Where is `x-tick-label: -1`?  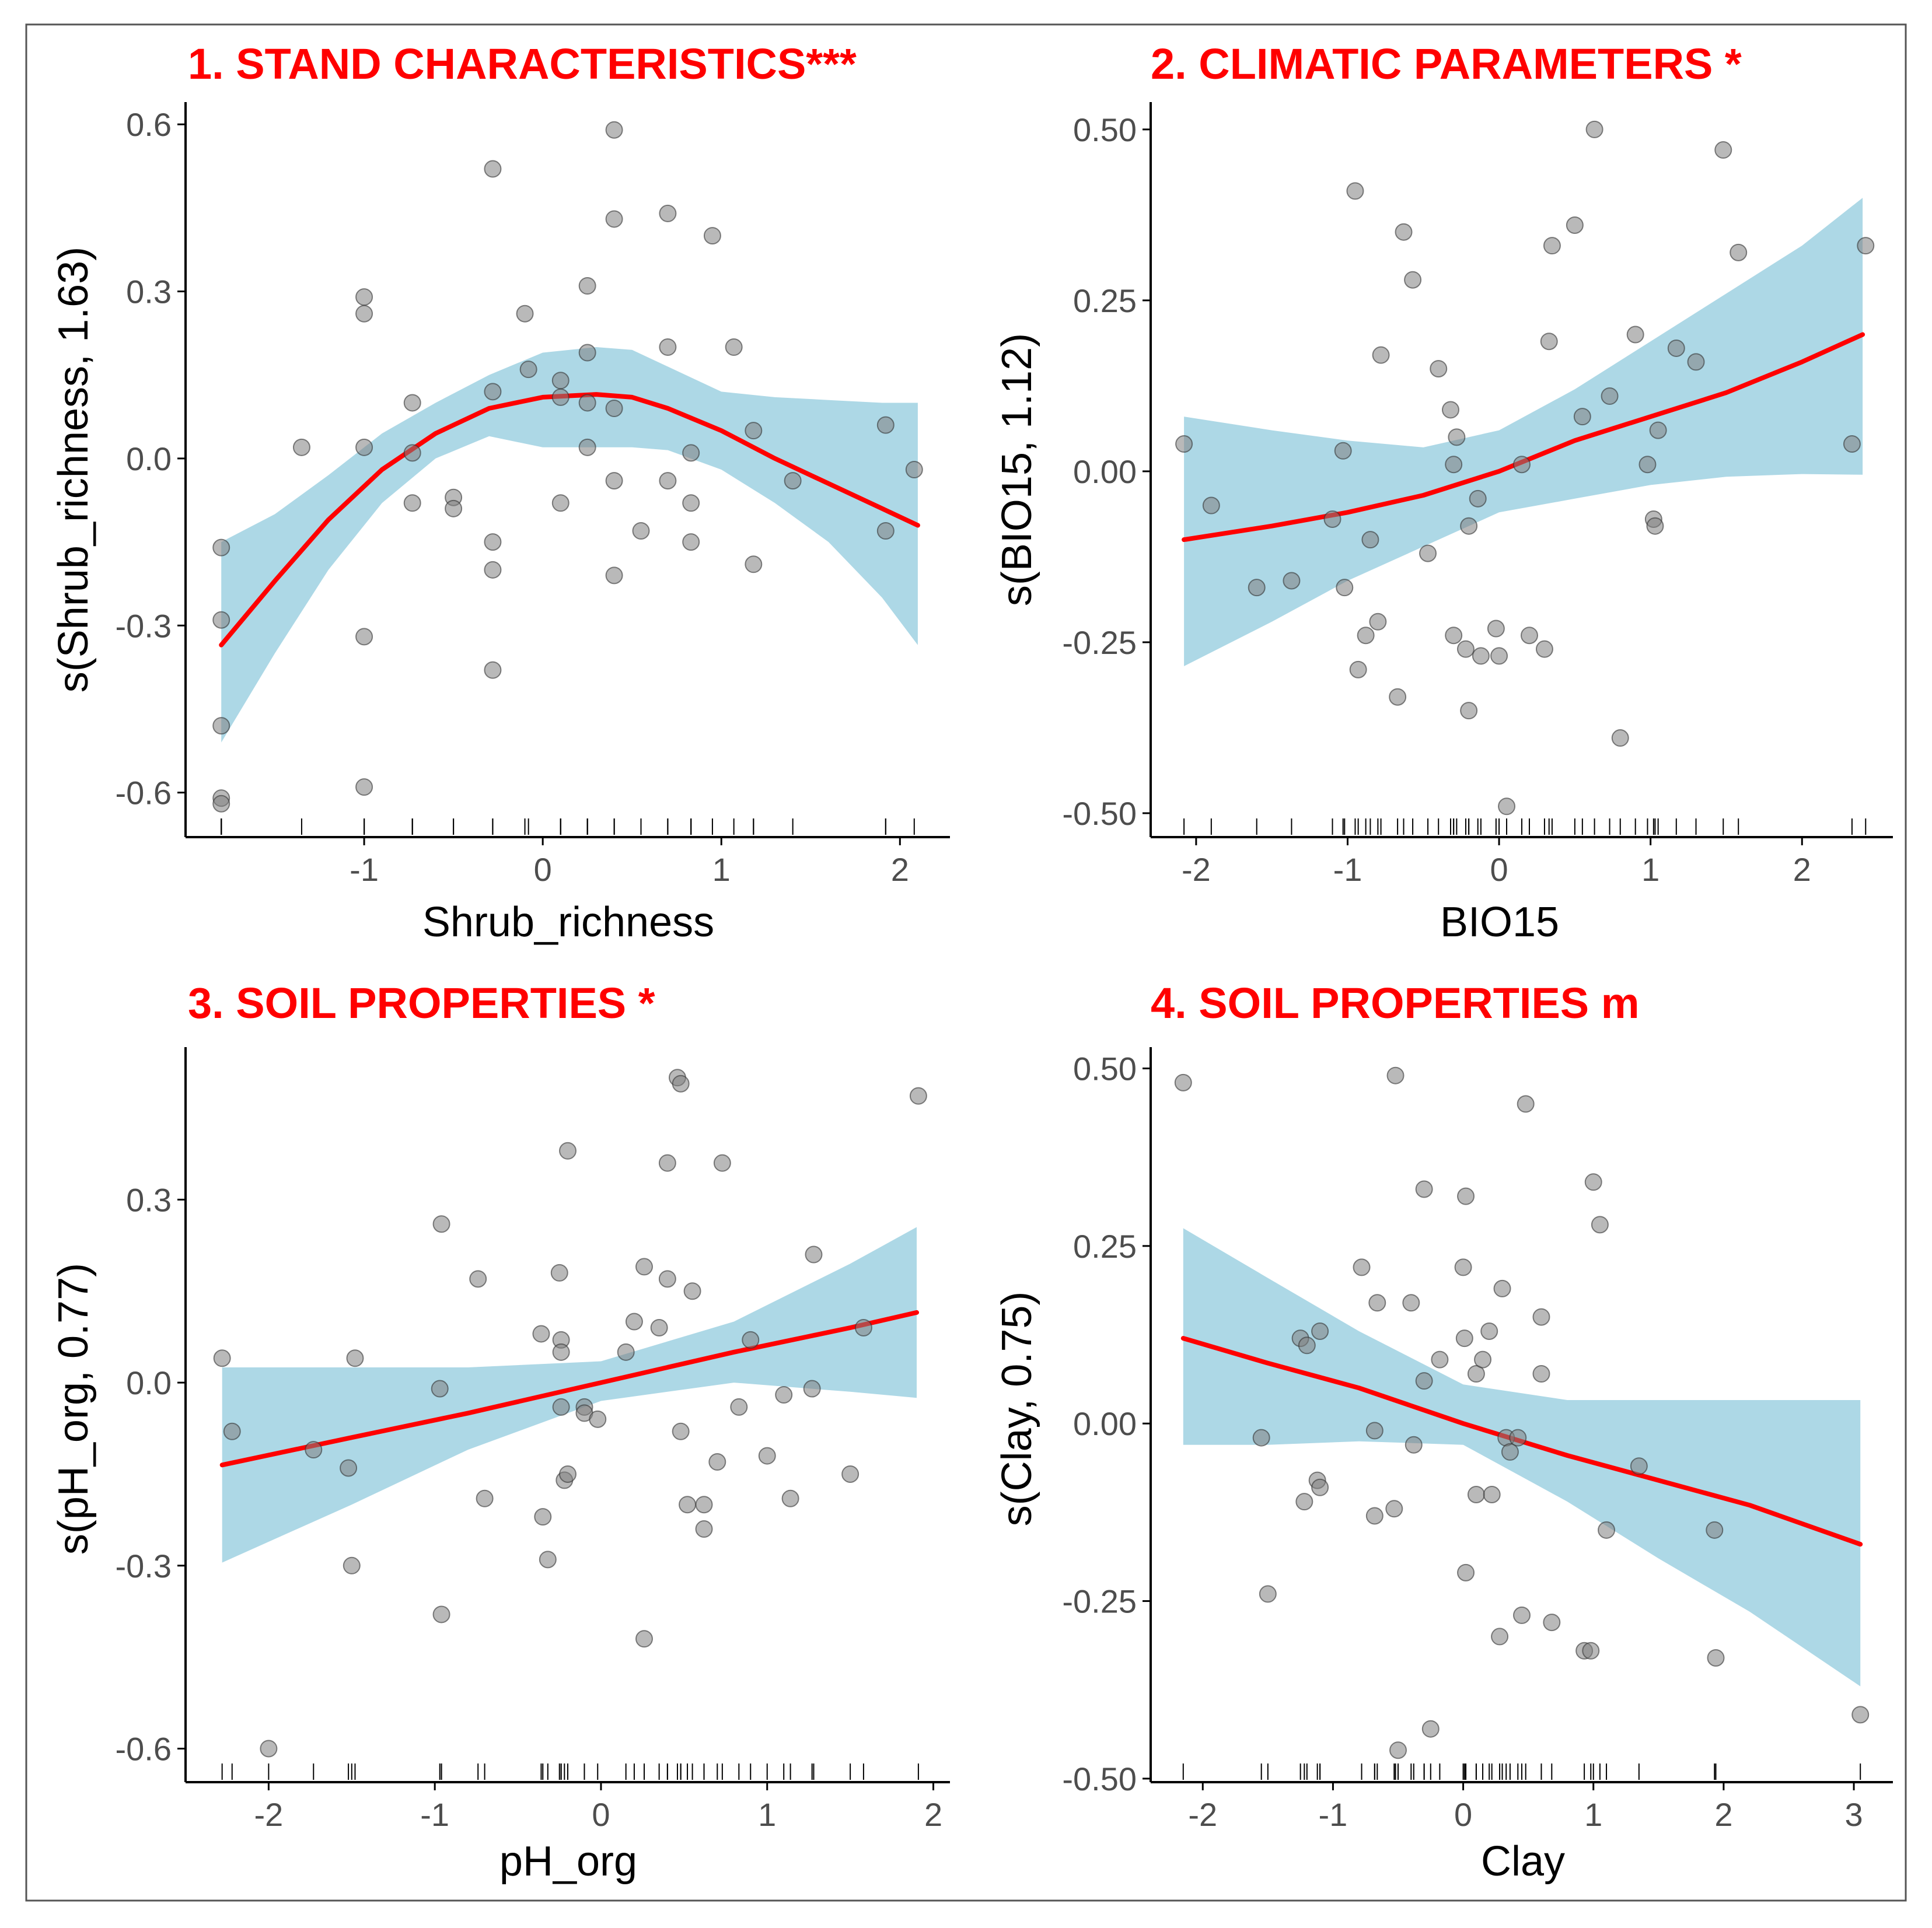 x-tick-label: -1 is located at coordinates (364, 869).